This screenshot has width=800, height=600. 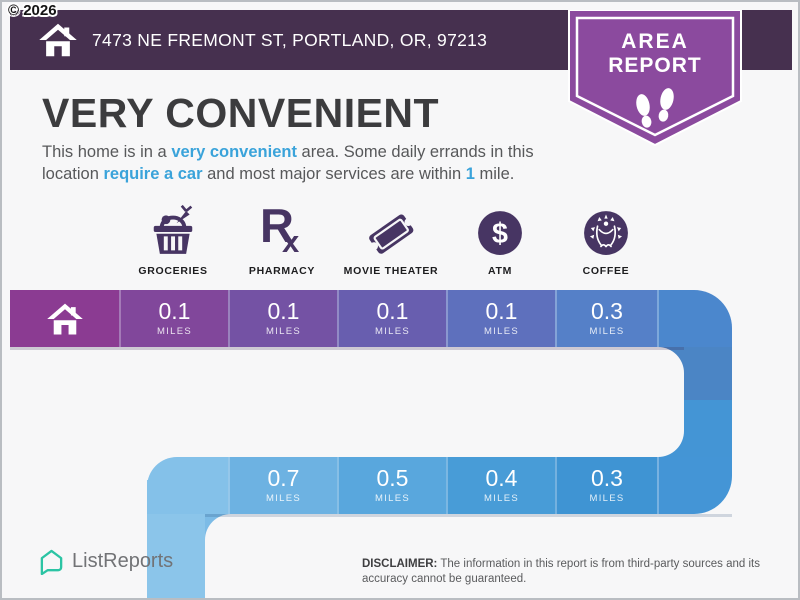 I want to click on category-movie-theater: MOVIE THEATER, so click(x=391, y=239).